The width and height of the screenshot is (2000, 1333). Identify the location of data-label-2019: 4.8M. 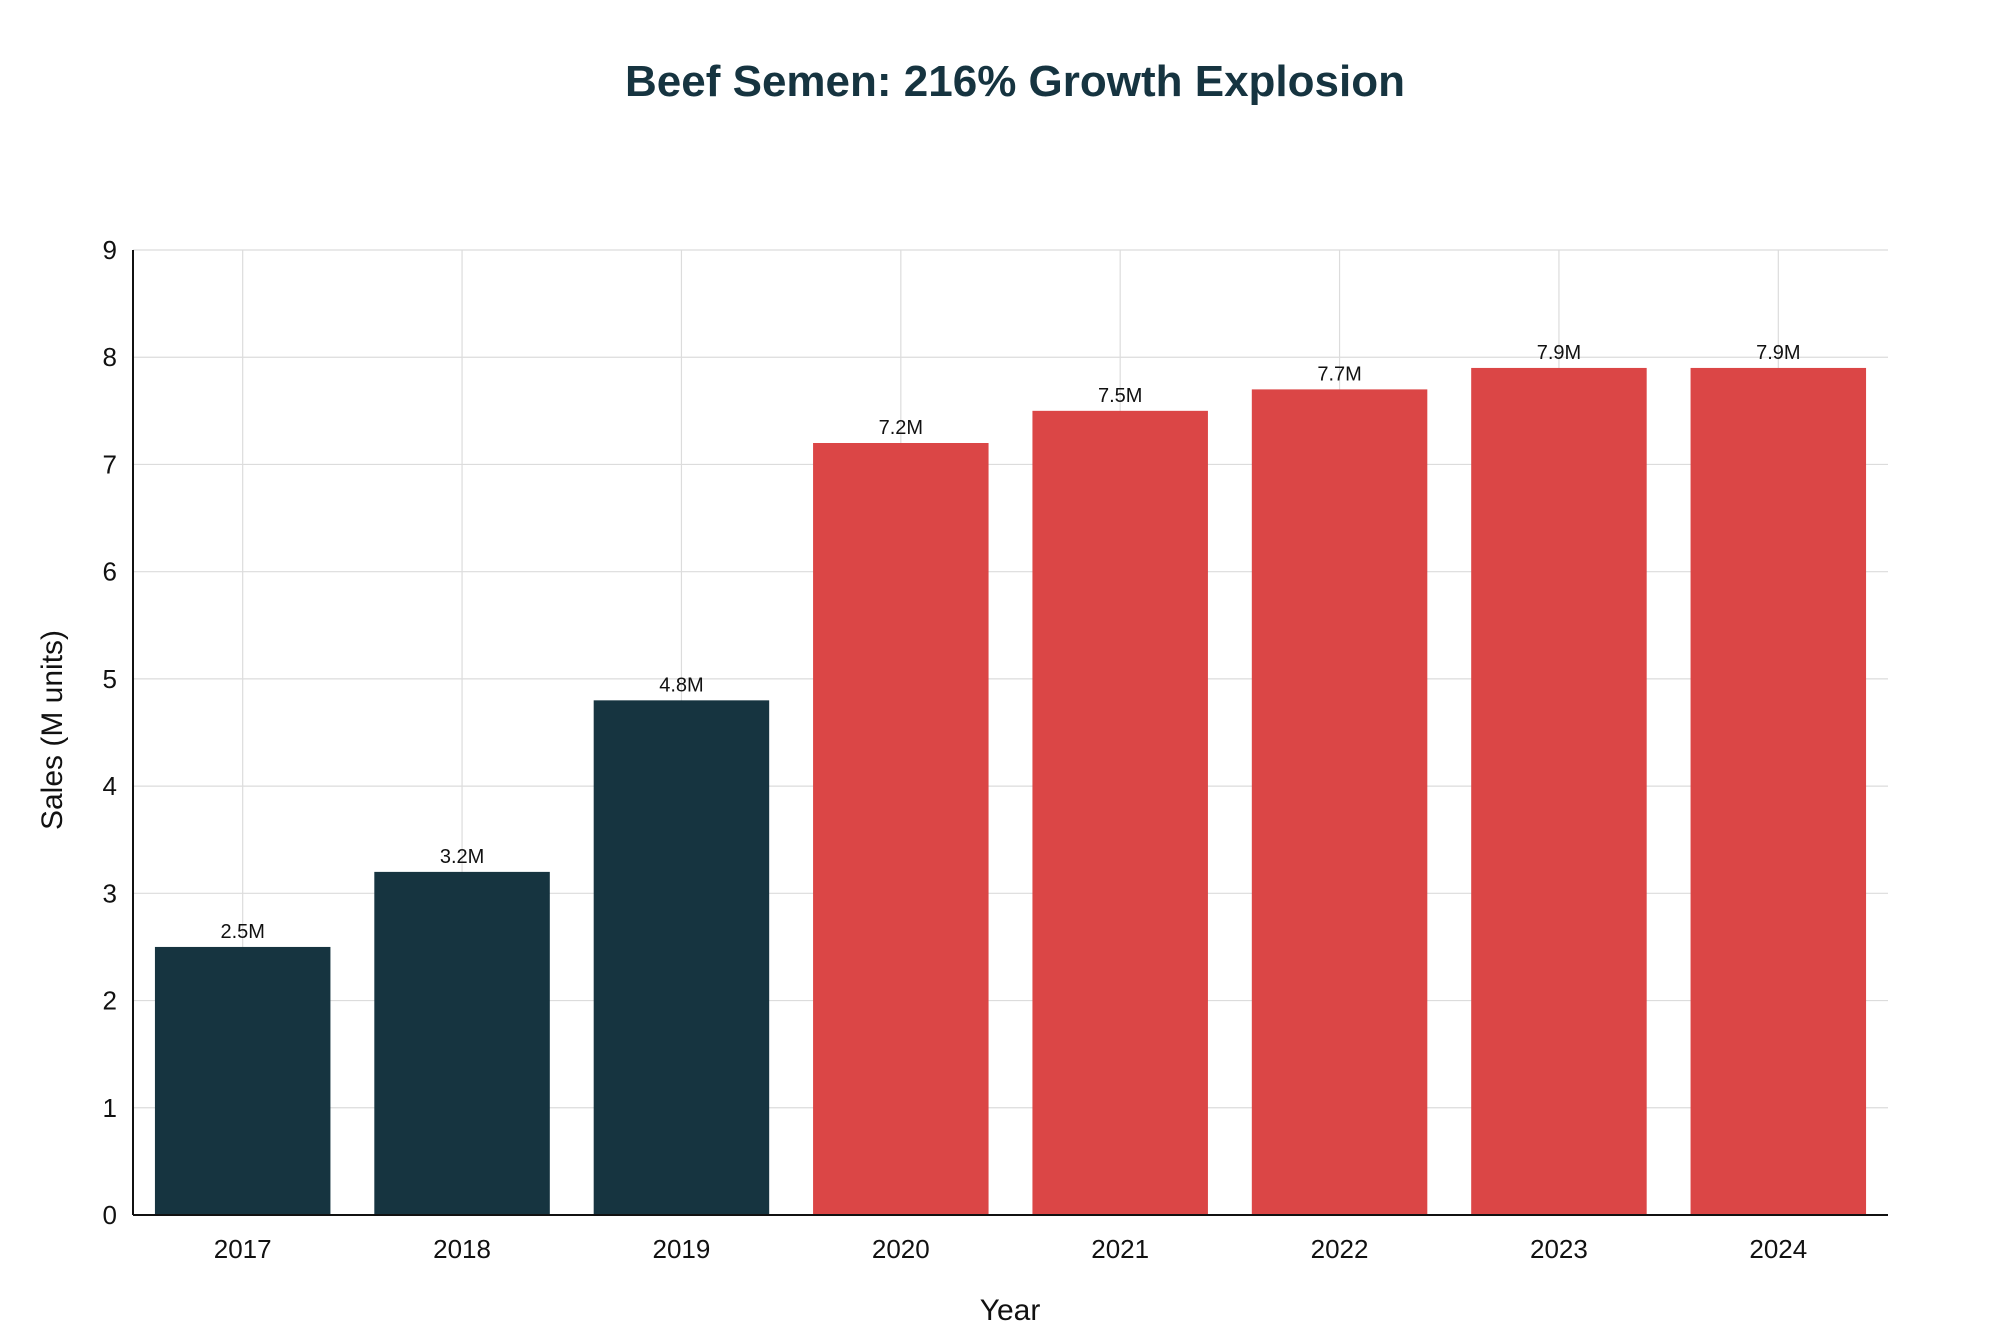
(681, 685).